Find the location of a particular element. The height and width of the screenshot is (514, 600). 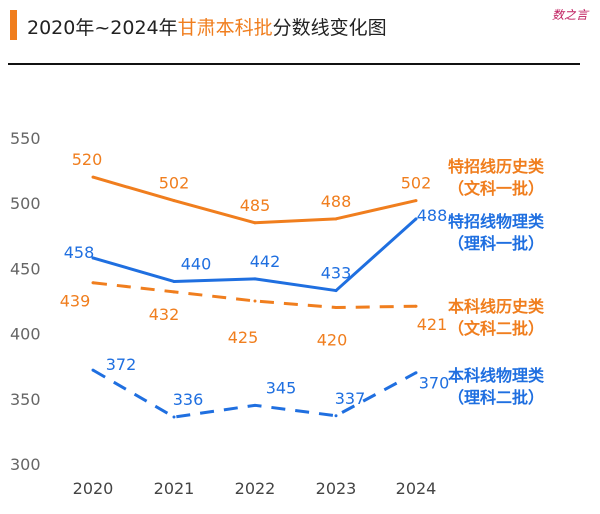

title-divider is located at coordinates (294, 64).